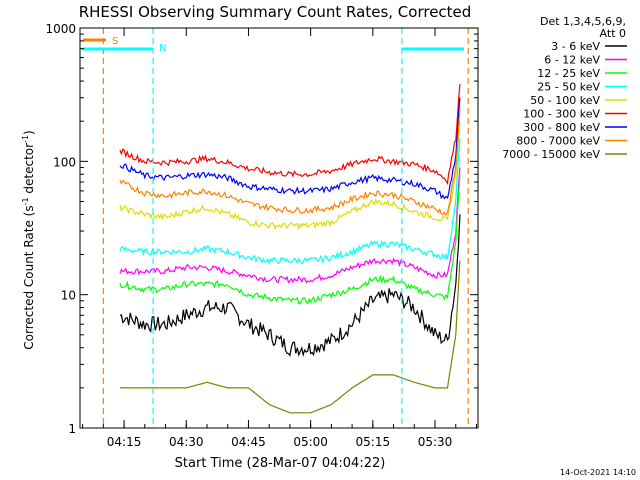 The height and width of the screenshot is (480, 640). I want to click on x-tick-label: 04:15, so click(124, 442).